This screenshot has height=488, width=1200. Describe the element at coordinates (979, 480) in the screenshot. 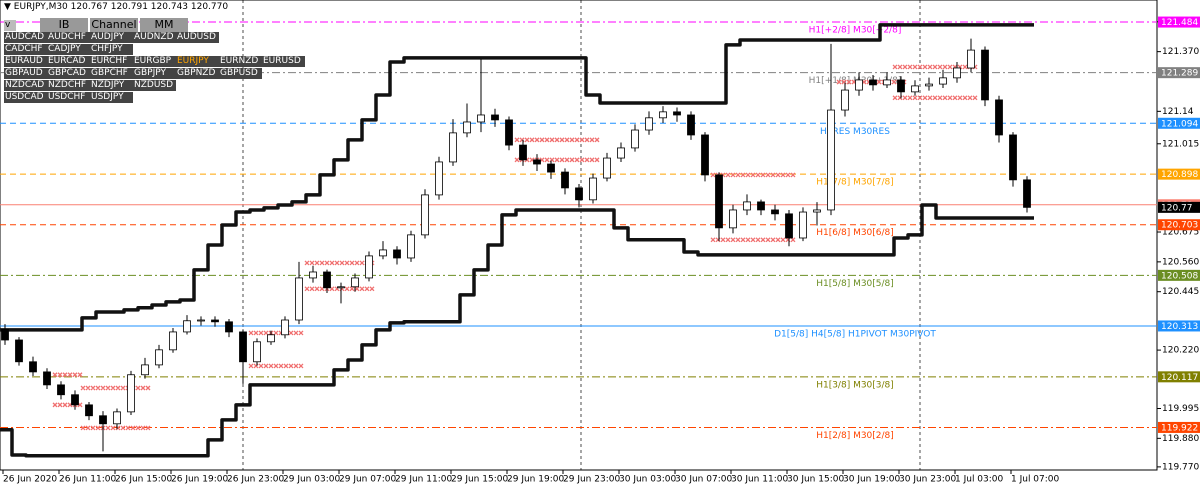

I see `x-tick-label: 1 Jul 03:00` at that location.